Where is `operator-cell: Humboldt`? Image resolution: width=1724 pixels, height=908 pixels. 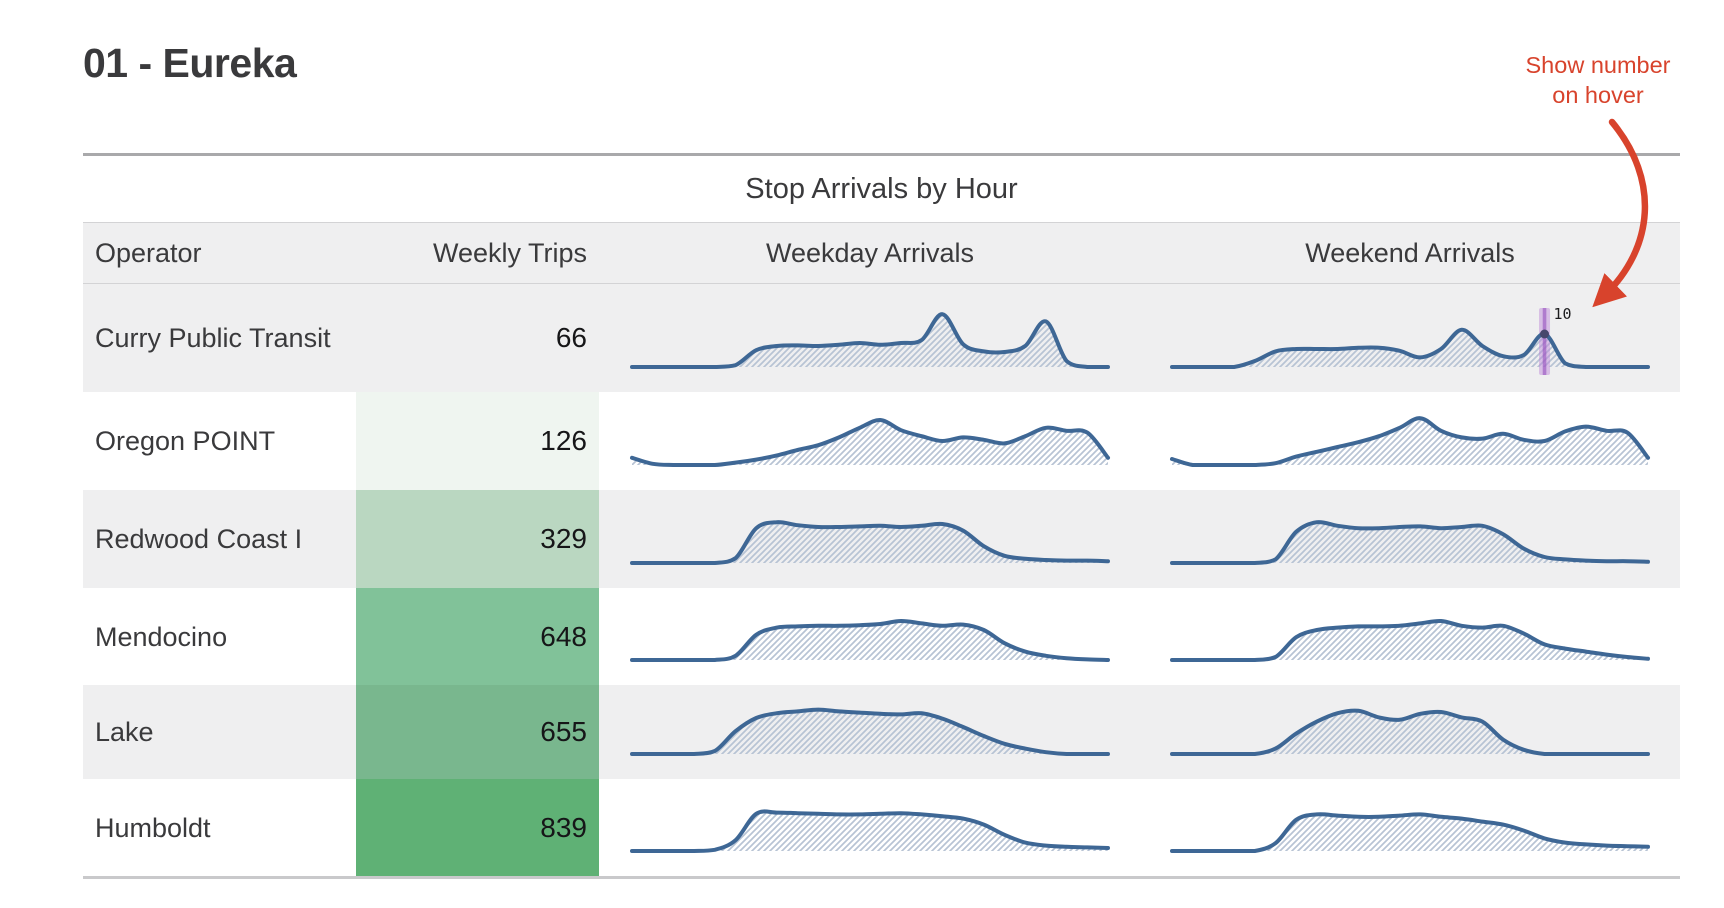 operator-cell: Humboldt is located at coordinates (153, 827).